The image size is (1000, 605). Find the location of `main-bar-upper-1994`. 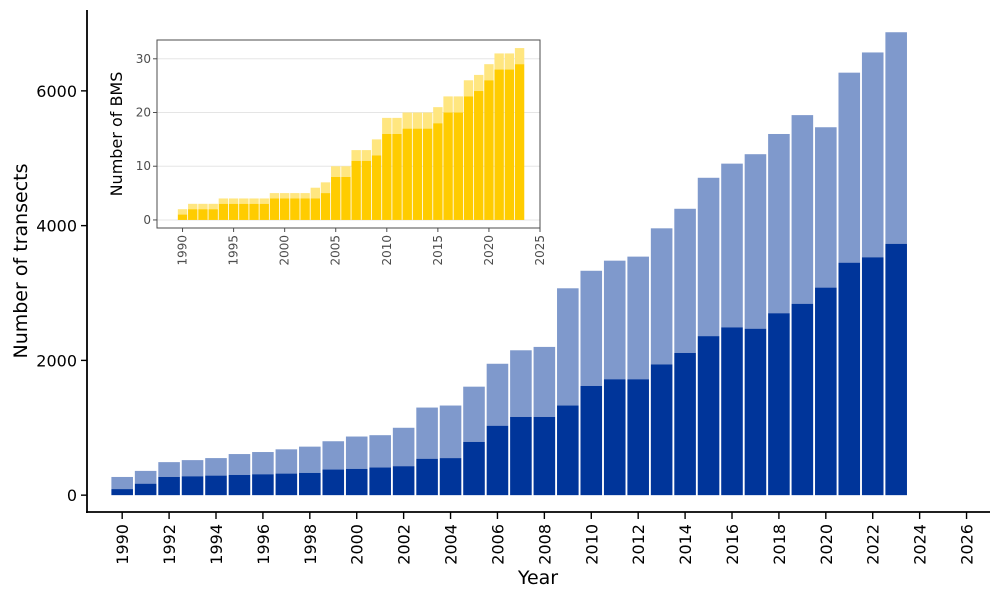

main-bar-upper-1994 is located at coordinates (216, 467).